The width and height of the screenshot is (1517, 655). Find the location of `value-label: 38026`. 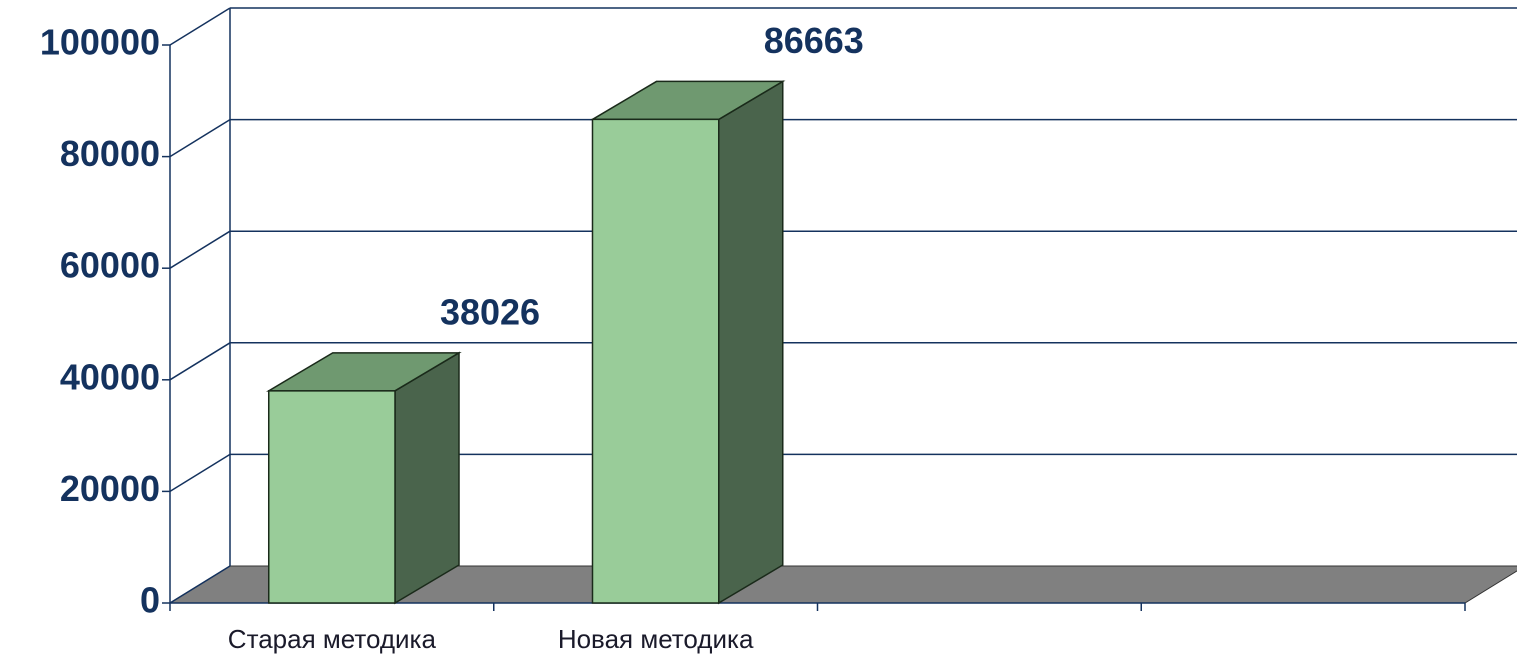

value-label: 38026 is located at coordinates (490, 311).